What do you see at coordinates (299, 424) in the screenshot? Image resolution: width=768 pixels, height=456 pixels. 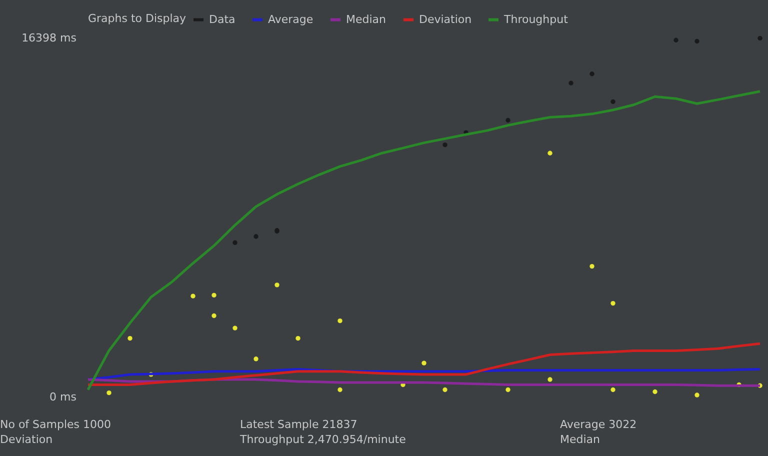 I see `text: Latest Sample 21837` at bounding box center [299, 424].